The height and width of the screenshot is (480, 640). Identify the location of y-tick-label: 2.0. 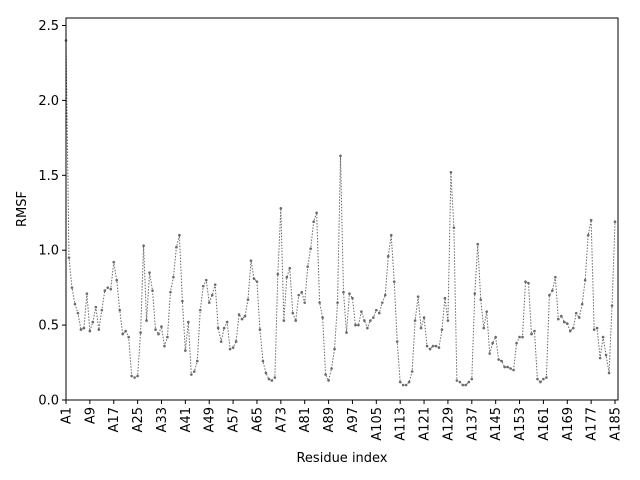
(48, 101).